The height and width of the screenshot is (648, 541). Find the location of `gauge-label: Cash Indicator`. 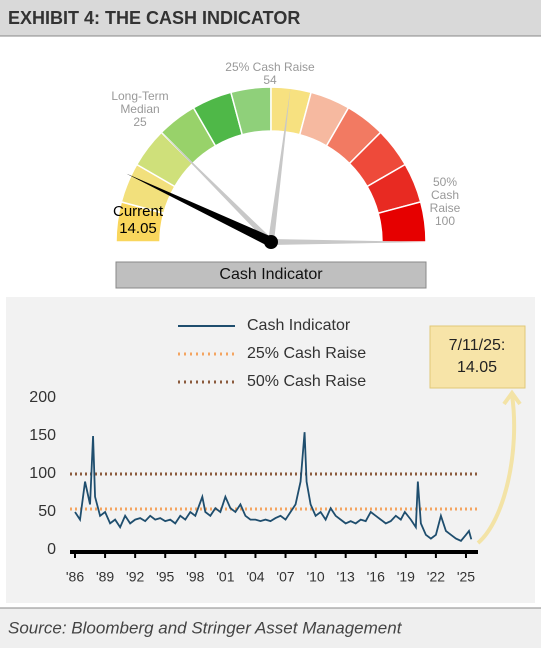

gauge-label: Cash Indicator is located at coordinates (271, 274).